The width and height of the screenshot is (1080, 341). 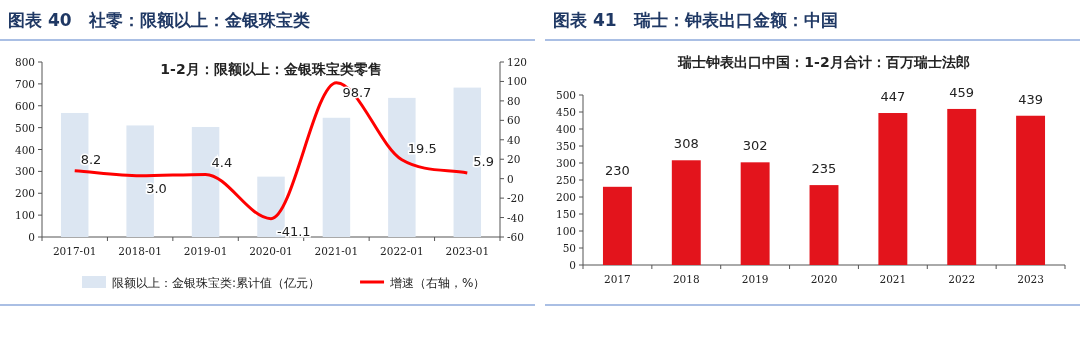 What do you see at coordinates (686, 144) in the screenshot?
I see `data-label: 308` at bounding box center [686, 144].